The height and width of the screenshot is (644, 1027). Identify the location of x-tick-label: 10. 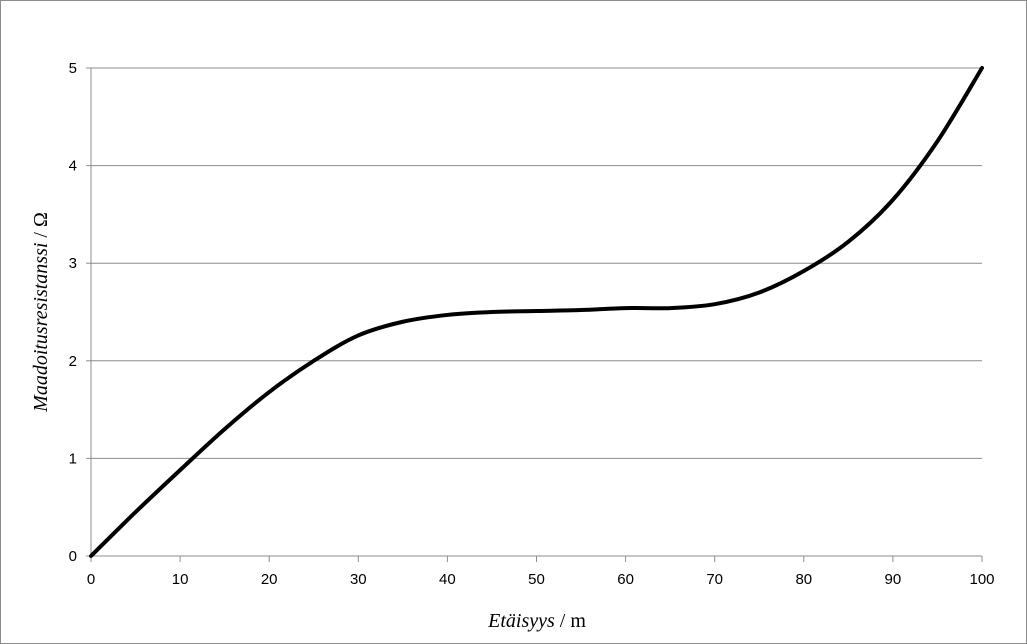
(180, 579).